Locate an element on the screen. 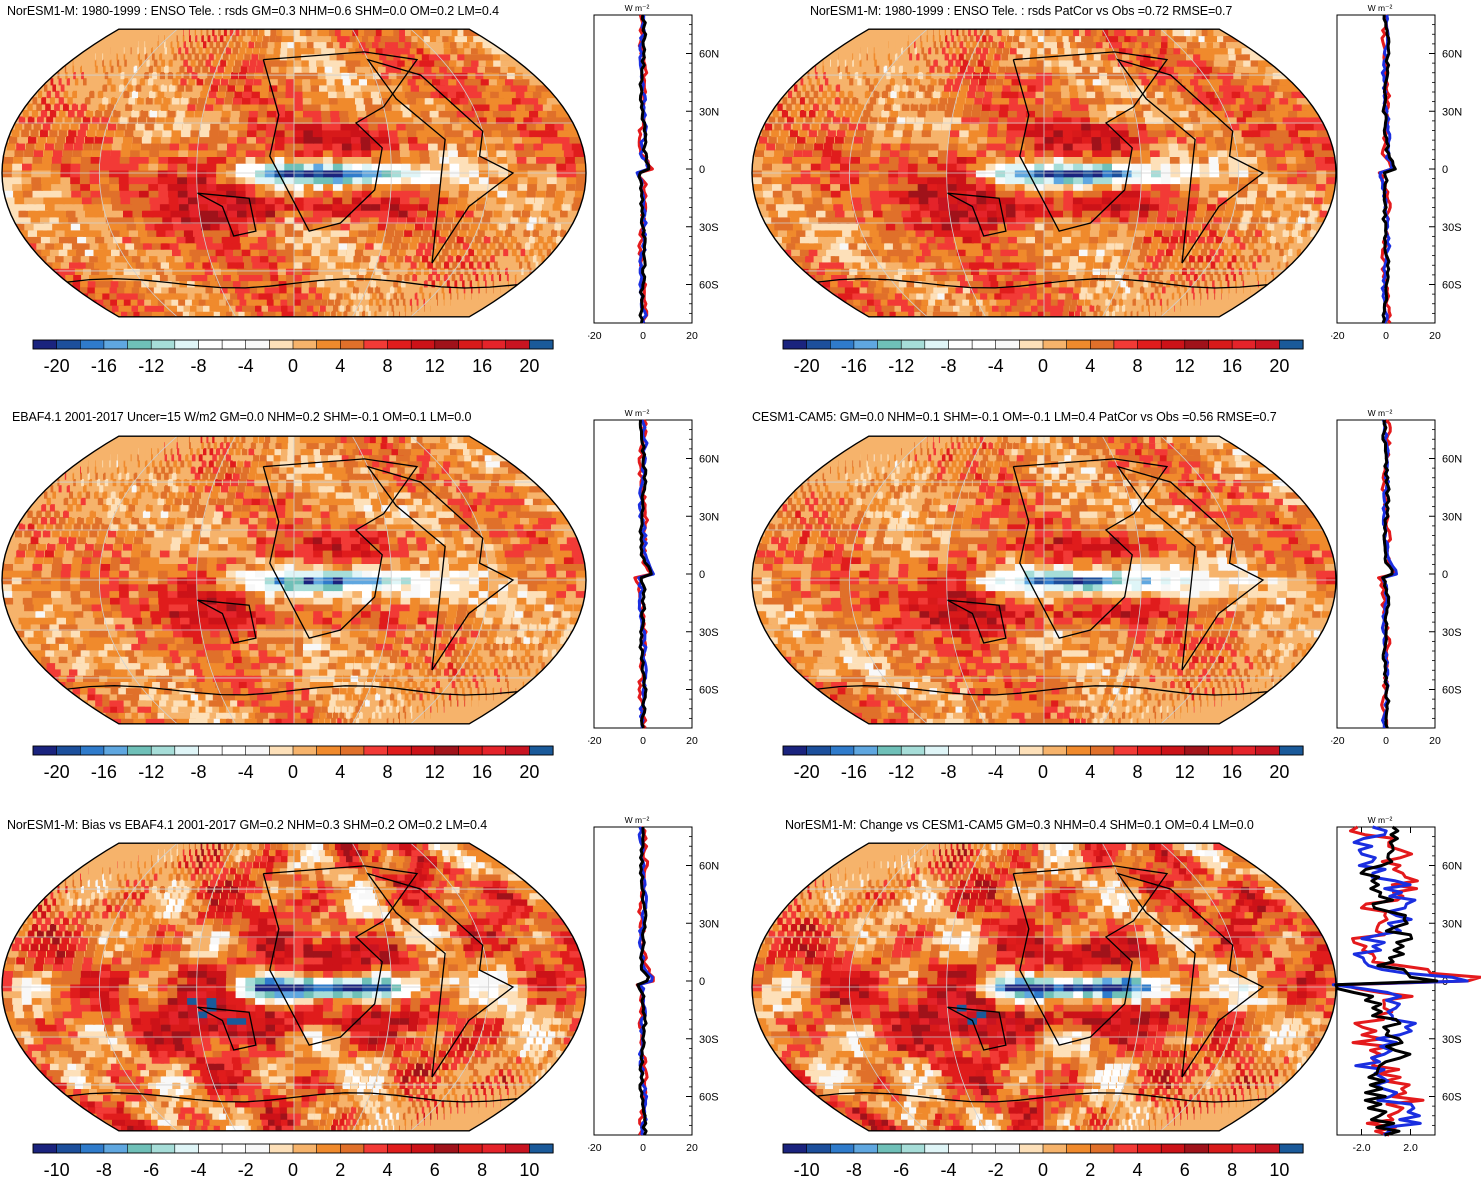  field-cells is located at coordinates (294, 173).